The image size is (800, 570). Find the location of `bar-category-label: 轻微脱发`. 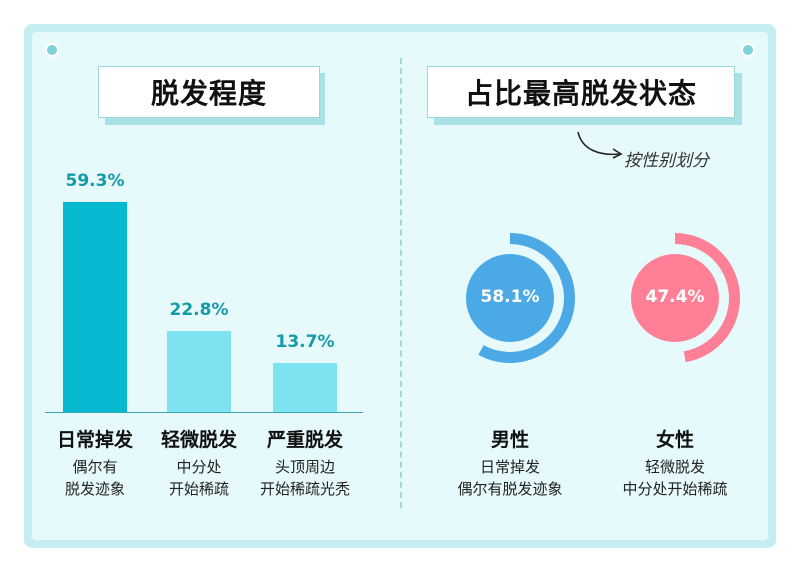

bar-category-label: 轻微脱发 is located at coordinates (198, 440).